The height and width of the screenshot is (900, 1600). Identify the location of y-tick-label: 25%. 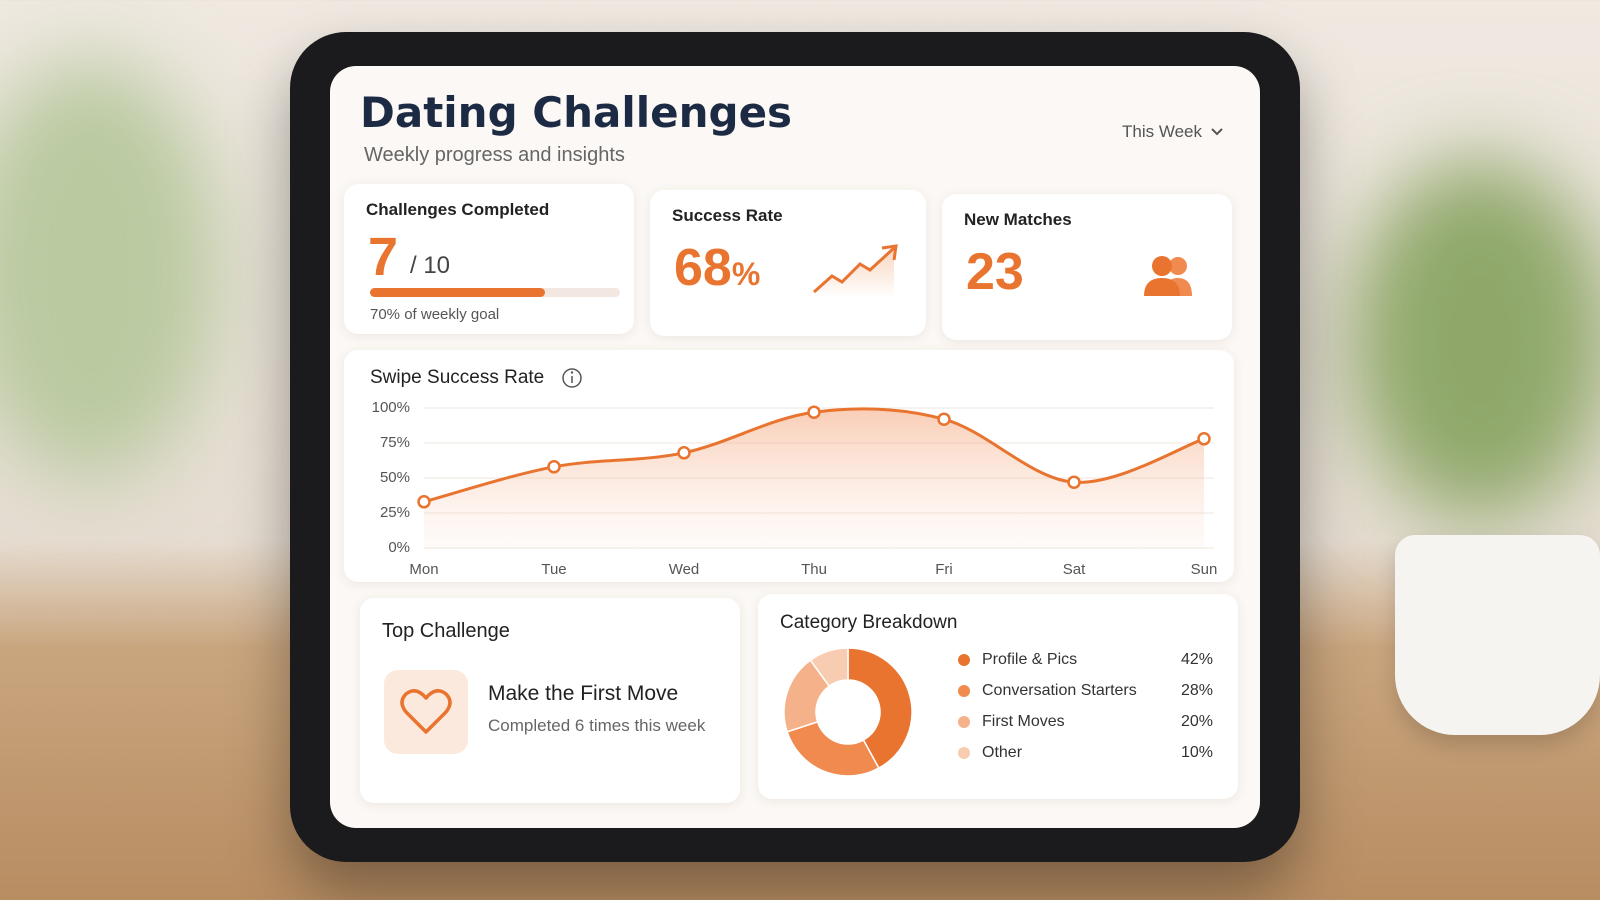
(395, 512).